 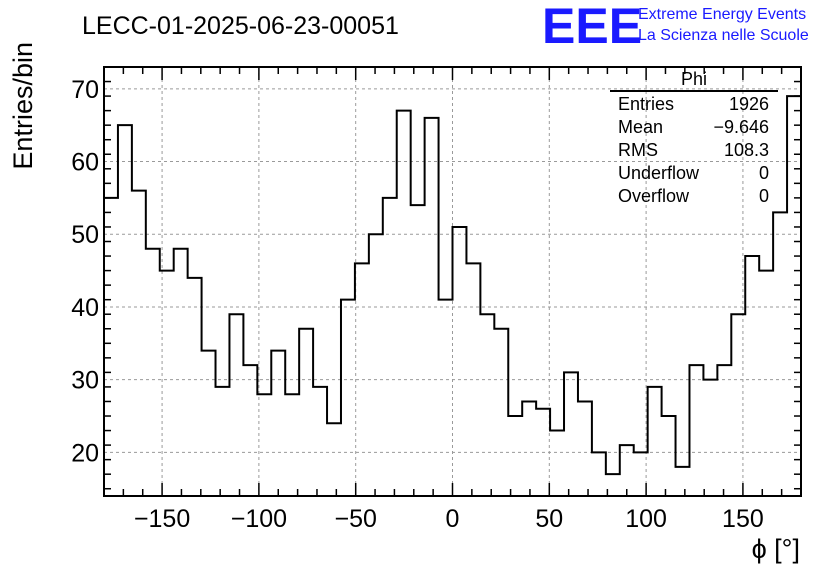 What do you see at coordinates (23, 106) in the screenshot?
I see `y-axis-label: Entries/bin` at bounding box center [23, 106].